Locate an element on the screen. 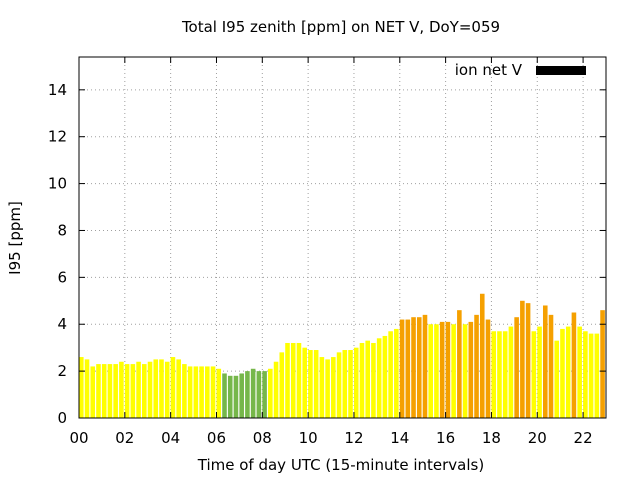 This screenshot has height=480, width=640. y-tick-label: 14 is located at coordinates (57, 90).